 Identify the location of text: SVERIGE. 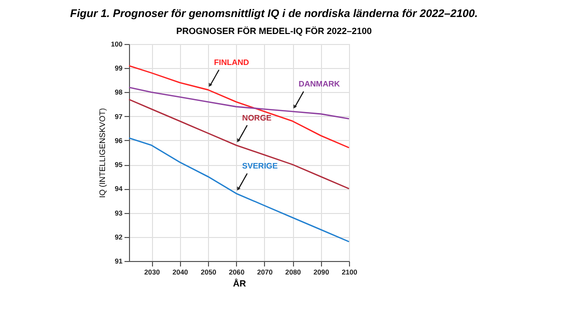
(260, 165).